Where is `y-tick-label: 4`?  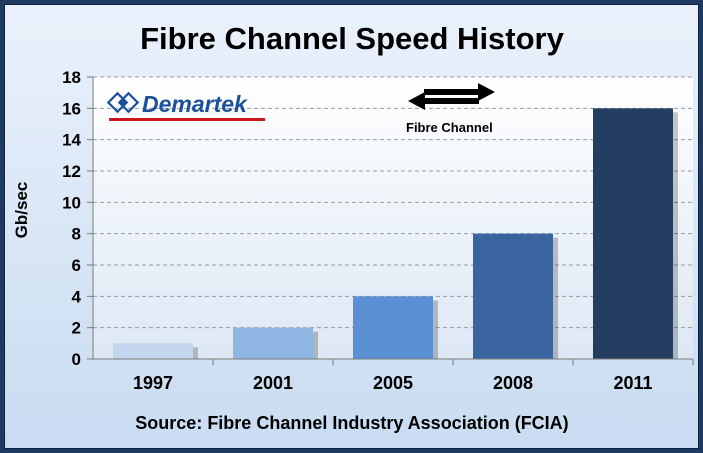
y-tick-label: 4 is located at coordinates (77, 296).